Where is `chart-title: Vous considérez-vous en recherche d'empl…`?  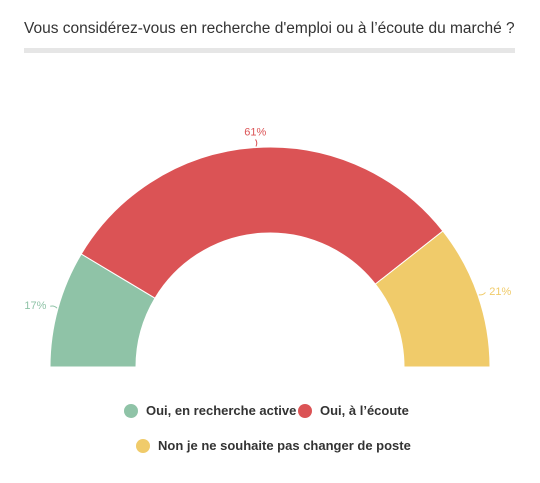 chart-title: Vous considérez-vous en recherche d'empl… is located at coordinates (269, 28).